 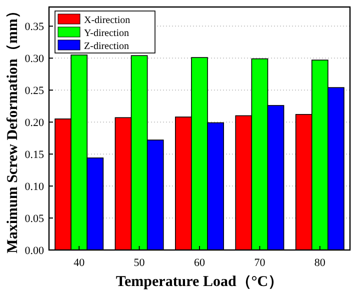 I want to click on x-tick-label: 80, so click(x=320, y=263).